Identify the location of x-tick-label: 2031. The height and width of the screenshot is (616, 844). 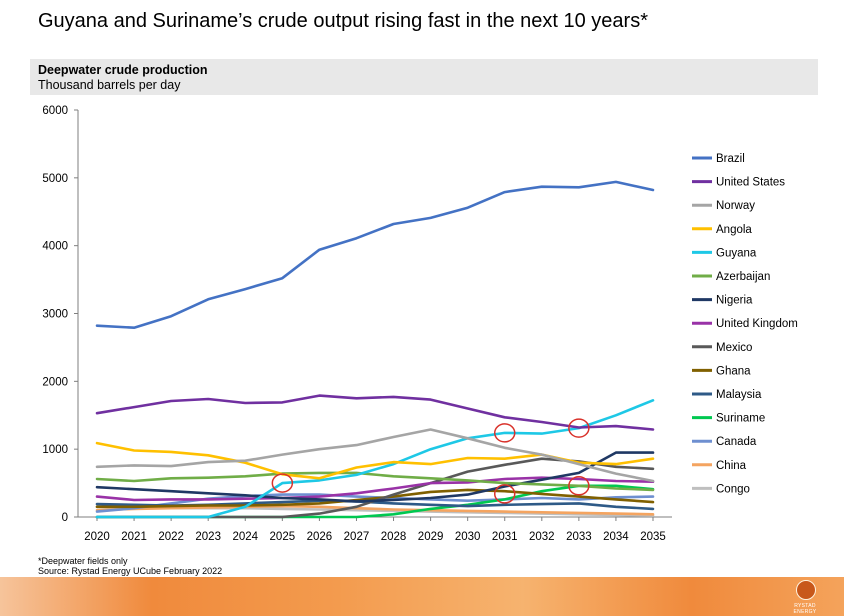
(505, 537).